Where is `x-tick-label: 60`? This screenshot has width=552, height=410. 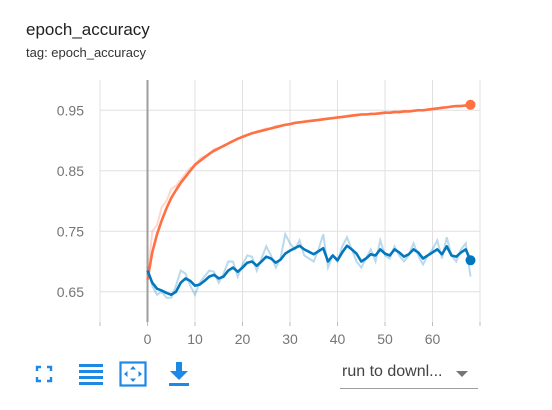 x-tick-label: 60 is located at coordinates (433, 338).